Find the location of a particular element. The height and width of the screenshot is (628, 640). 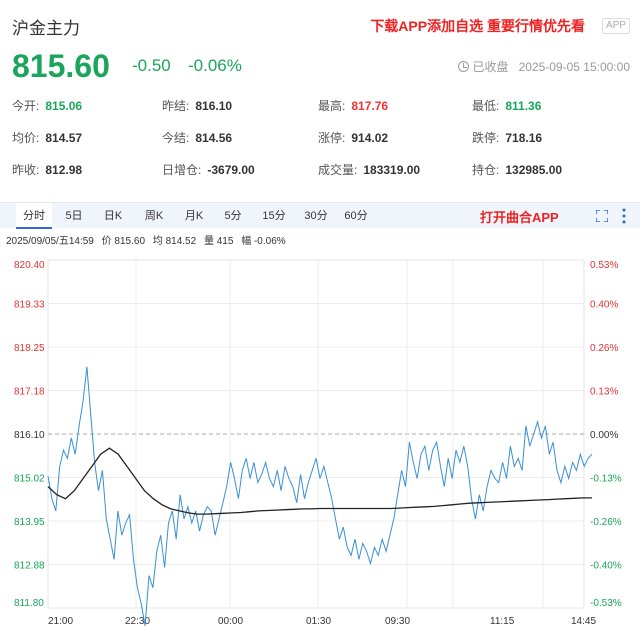

quote-label: 昨结: is located at coordinates (176, 106).